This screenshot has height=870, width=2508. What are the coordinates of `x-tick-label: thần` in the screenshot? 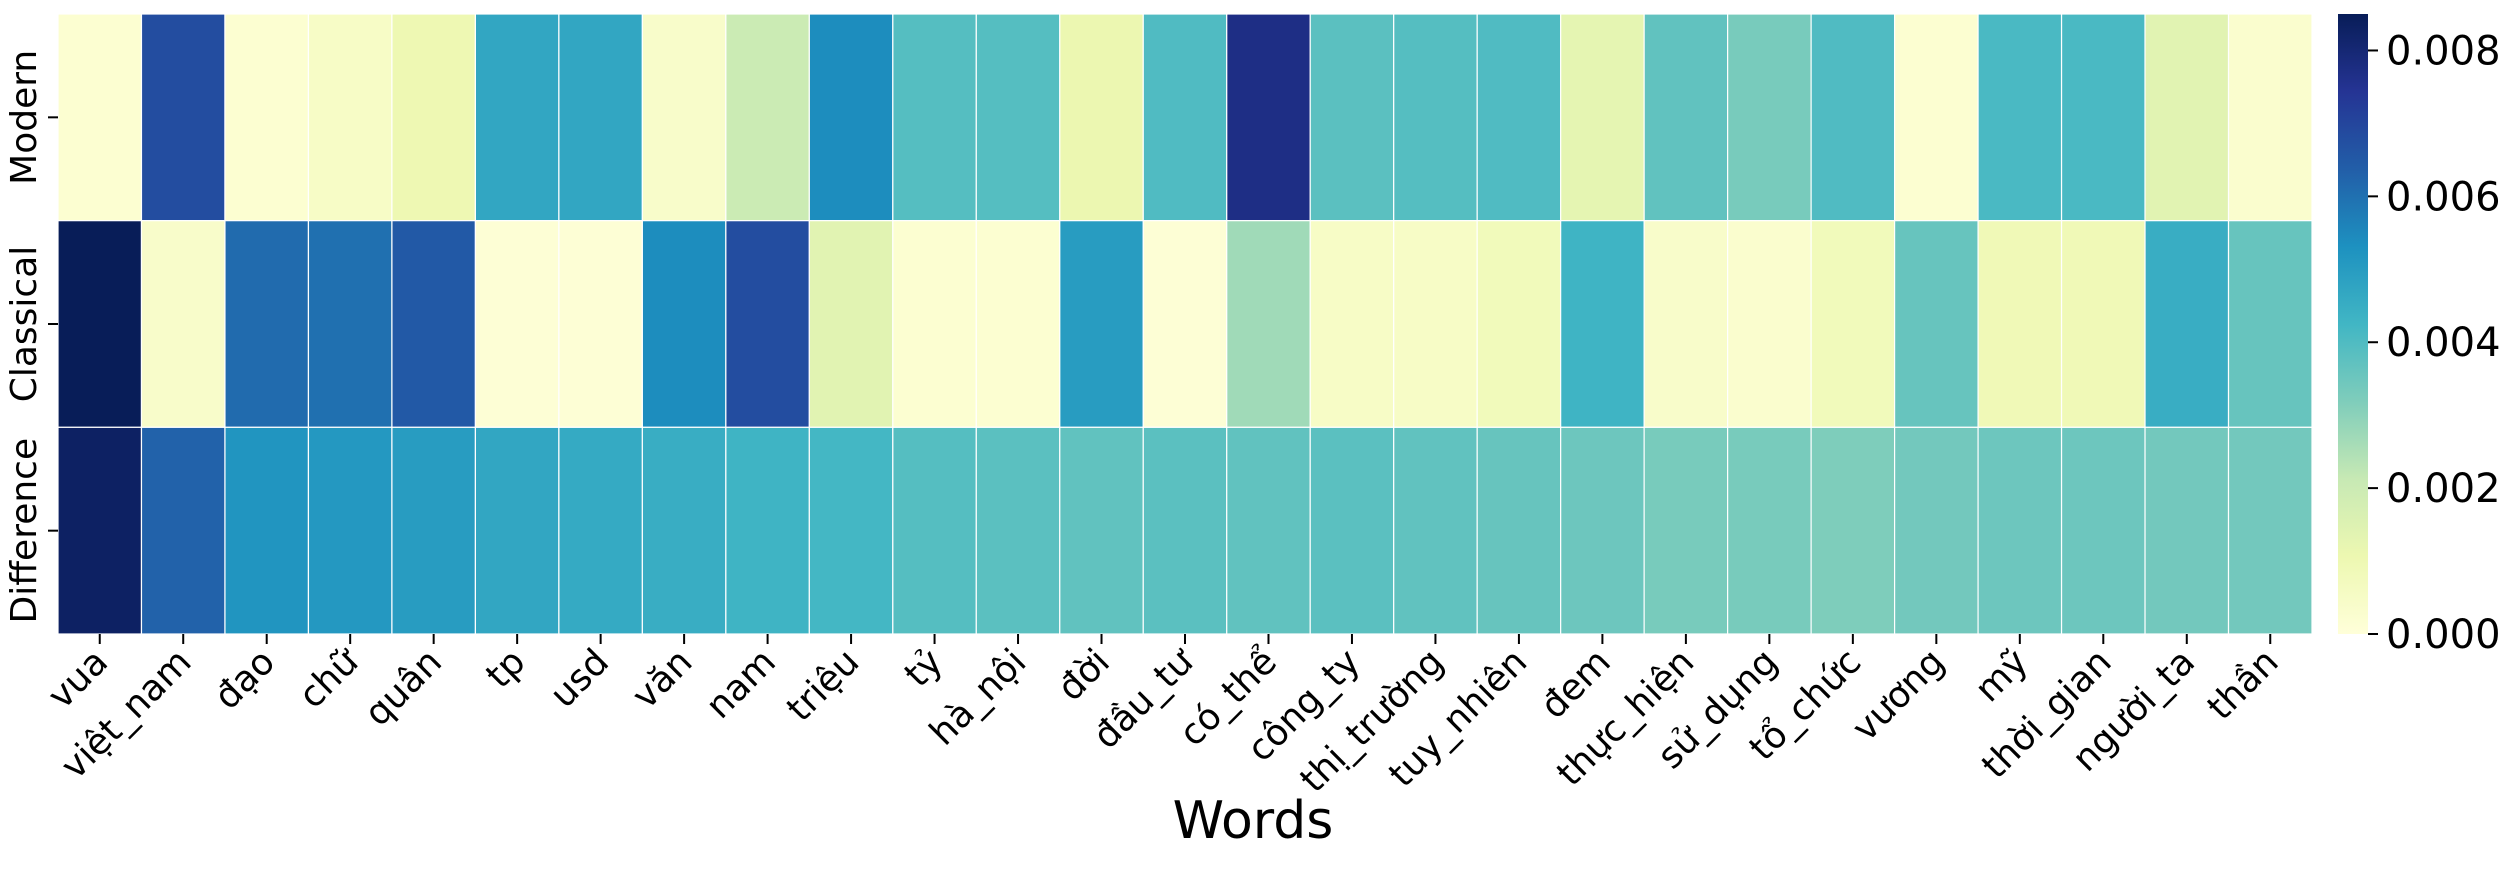 It's located at (2243, 684).